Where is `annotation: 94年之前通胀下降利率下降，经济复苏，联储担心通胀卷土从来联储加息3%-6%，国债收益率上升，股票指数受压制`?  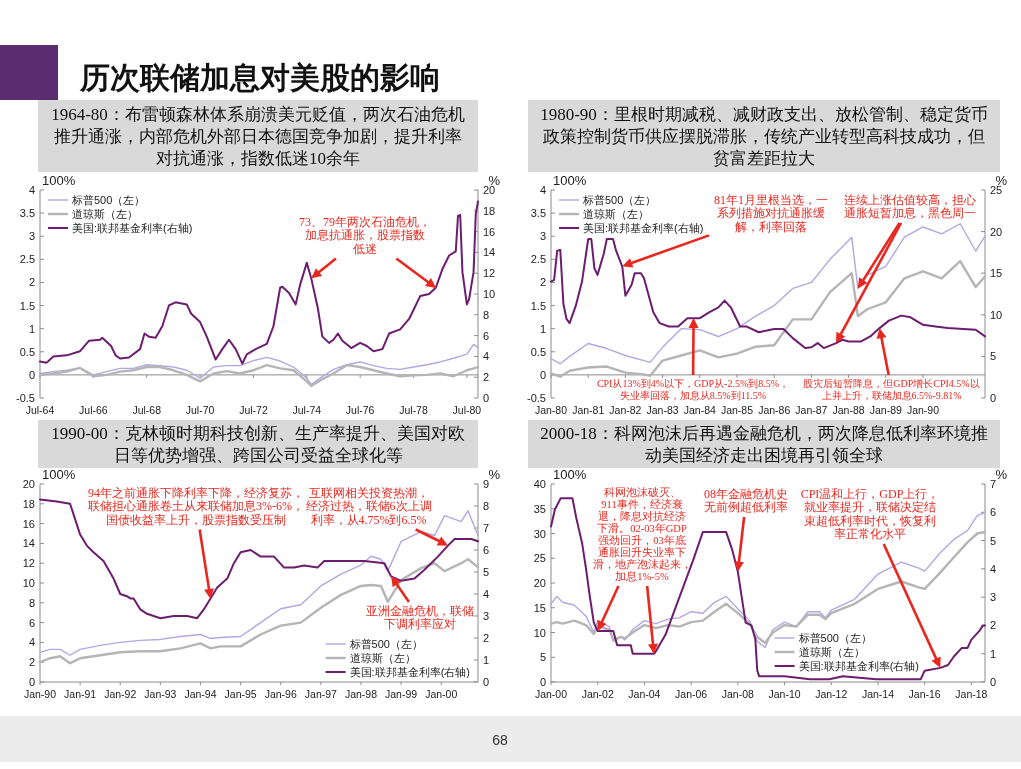 annotation: 94年之前通胀下降利率下降，经济复苏，联储担心通胀卷土从来联储加息3%-6%，国债收益率上升，股票指数受压制 is located at coordinates (196, 542).